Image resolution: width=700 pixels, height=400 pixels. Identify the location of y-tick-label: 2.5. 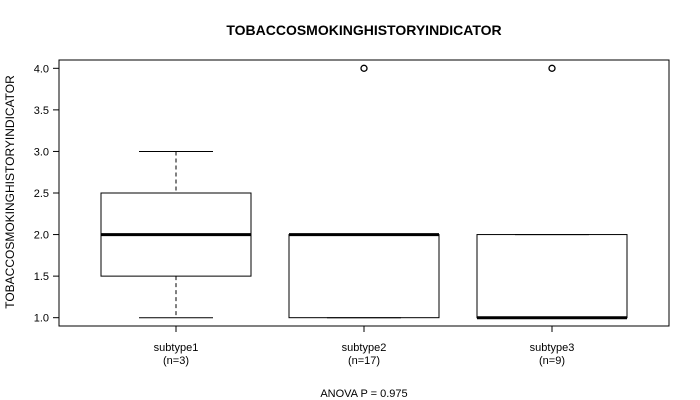
(41, 194).